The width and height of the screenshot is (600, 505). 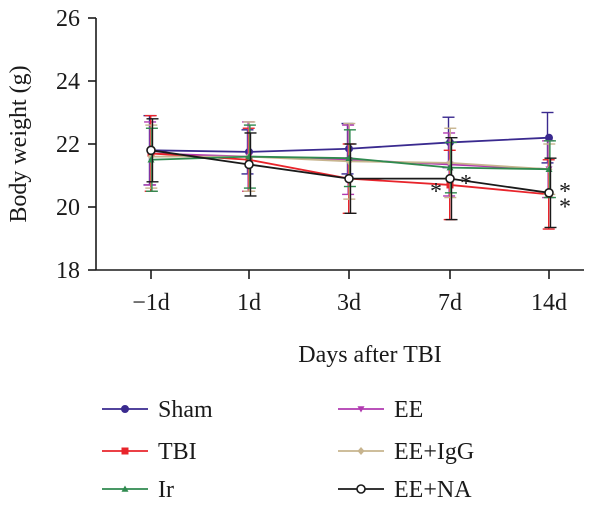 What do you see at coordinates (68, 82) in the screenshot?
I see `y-tick-label: 24` at bounding box center [68, 82].